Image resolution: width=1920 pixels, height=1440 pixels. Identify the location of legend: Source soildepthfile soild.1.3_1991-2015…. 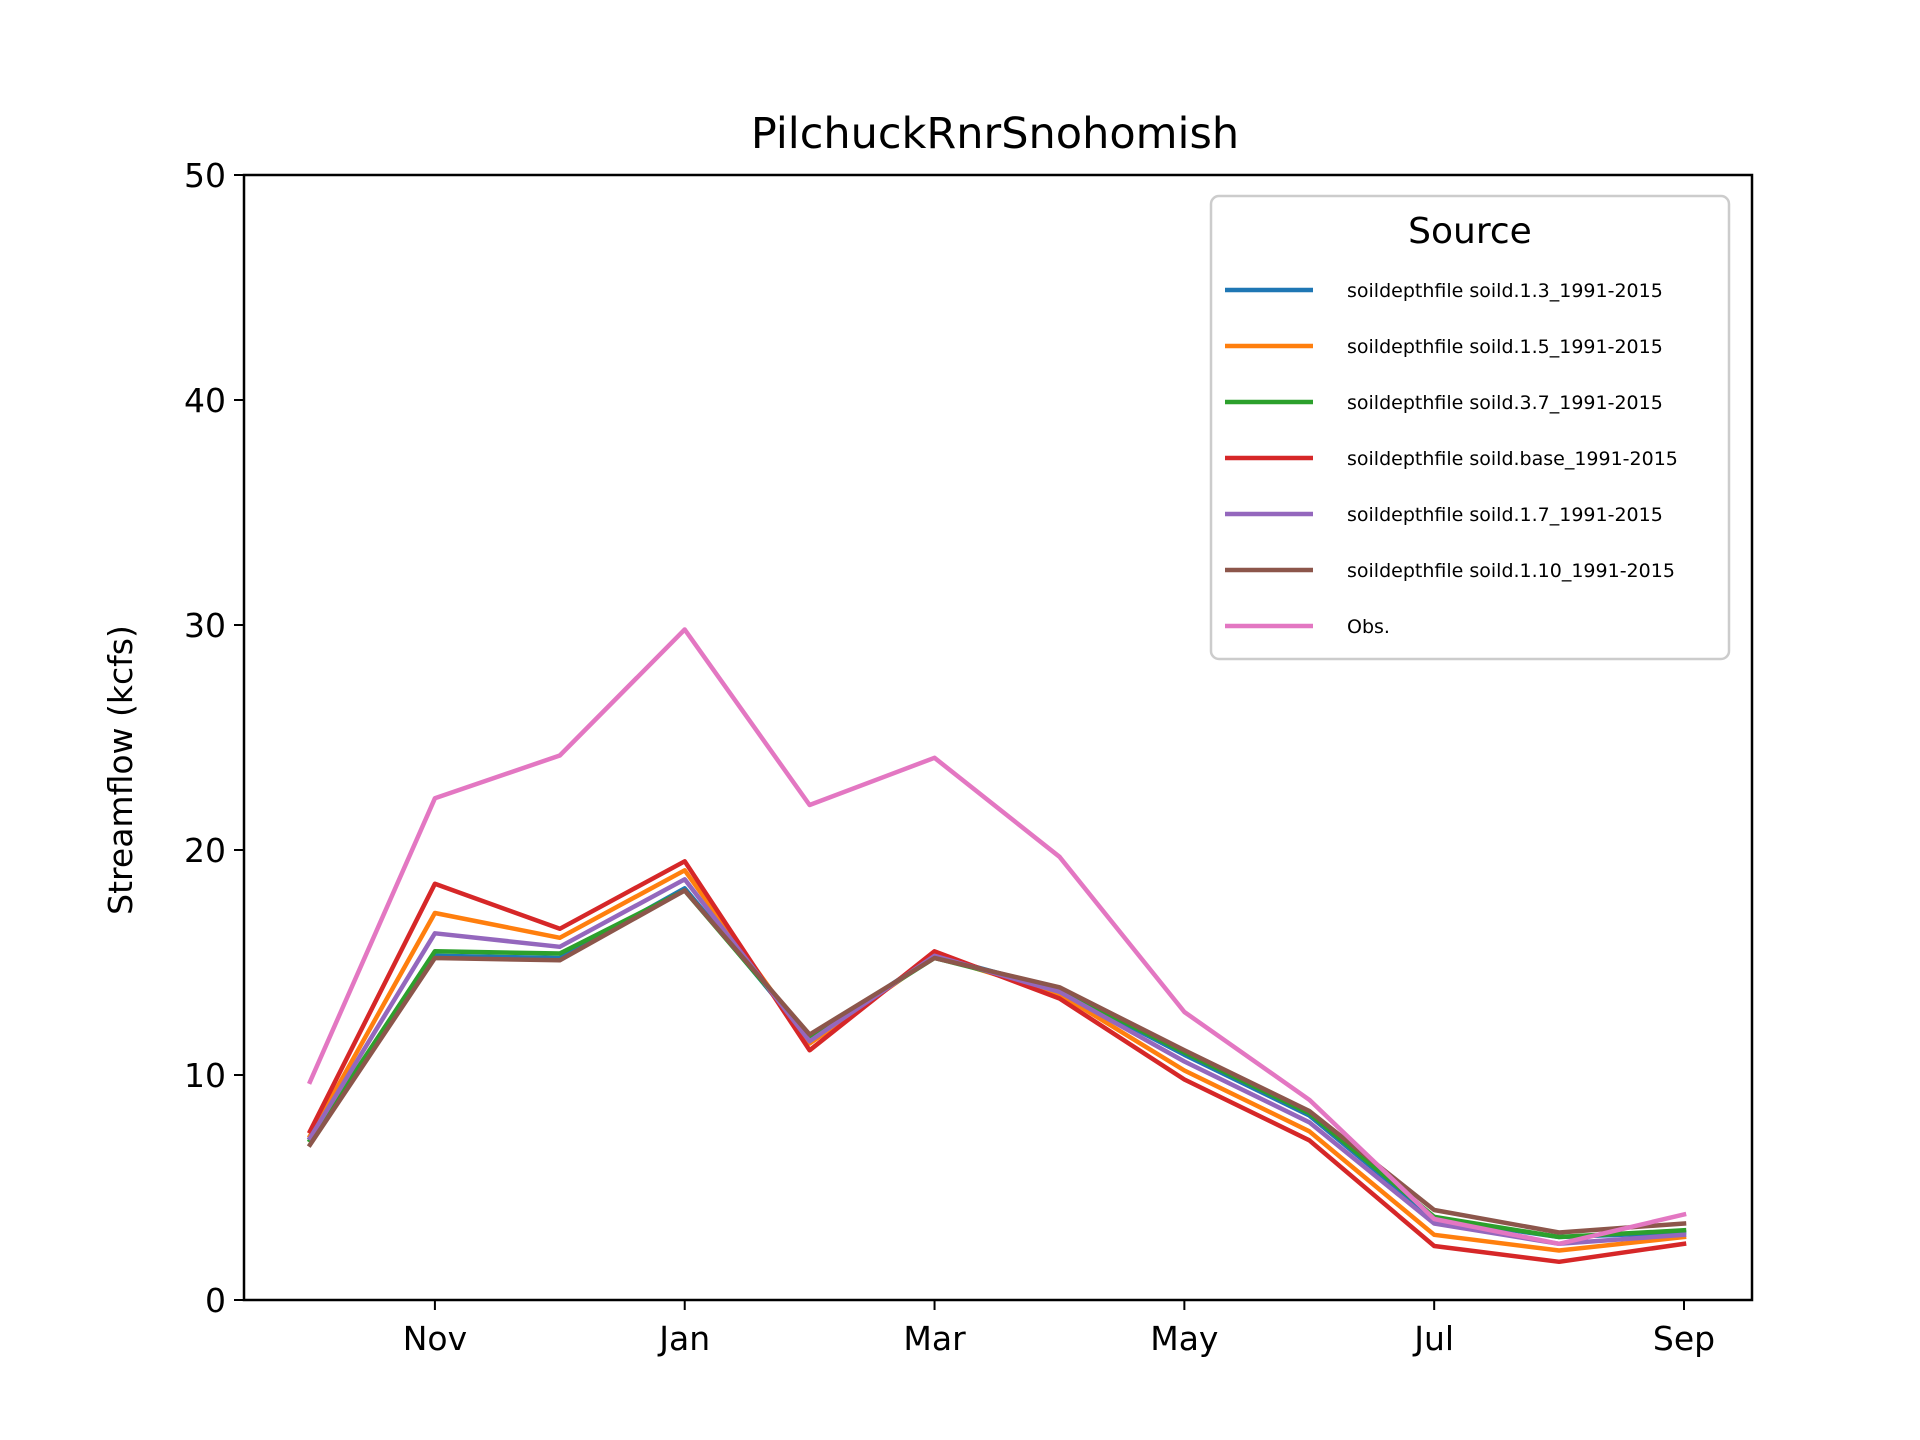
(1470, 427).